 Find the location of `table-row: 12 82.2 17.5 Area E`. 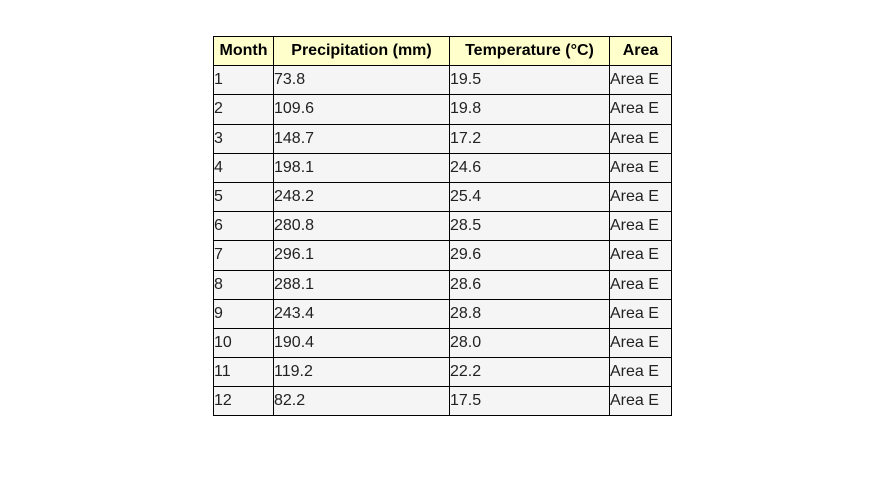

table-row: 12 82.2 17.5 Area E is located at coordinates (442, 401).